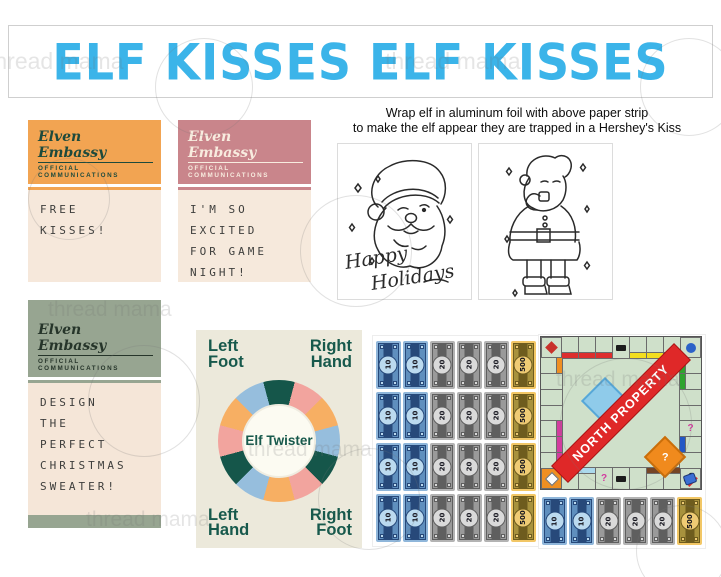 The width and height of the screenshot is (721, 577). I want to click on coloring-panel-santa-face: Happy Holidays, so click(404, 221).